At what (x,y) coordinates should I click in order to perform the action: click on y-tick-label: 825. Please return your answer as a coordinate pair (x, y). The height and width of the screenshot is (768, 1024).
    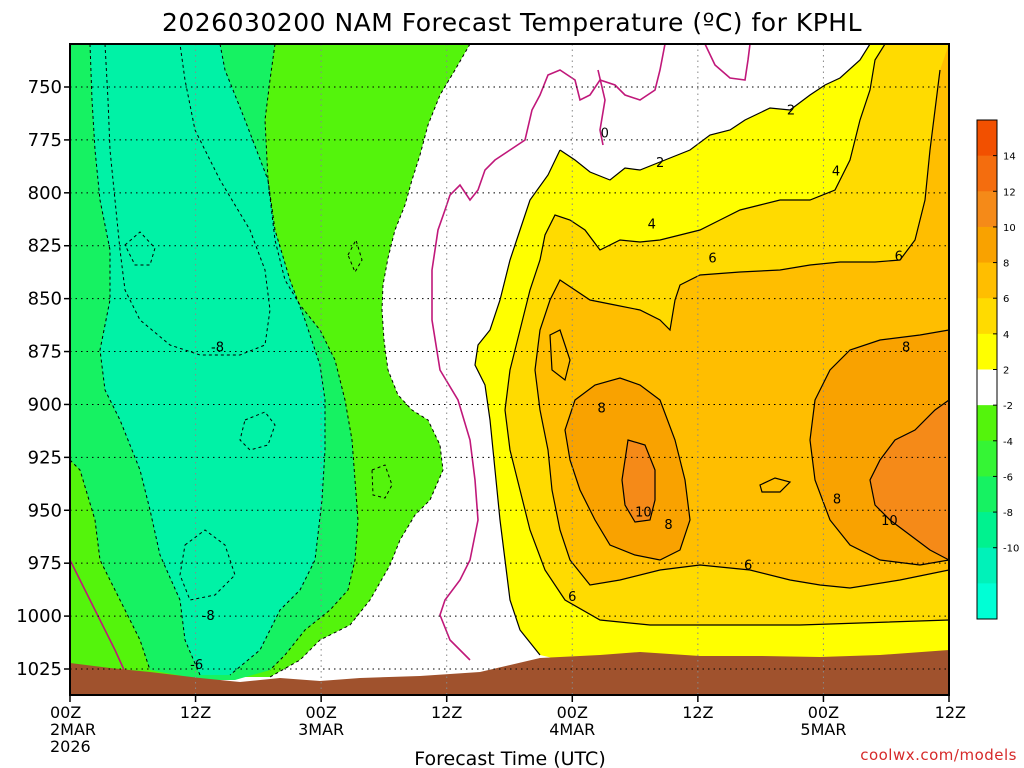
    Looking at the image, I should click on (45, 246).